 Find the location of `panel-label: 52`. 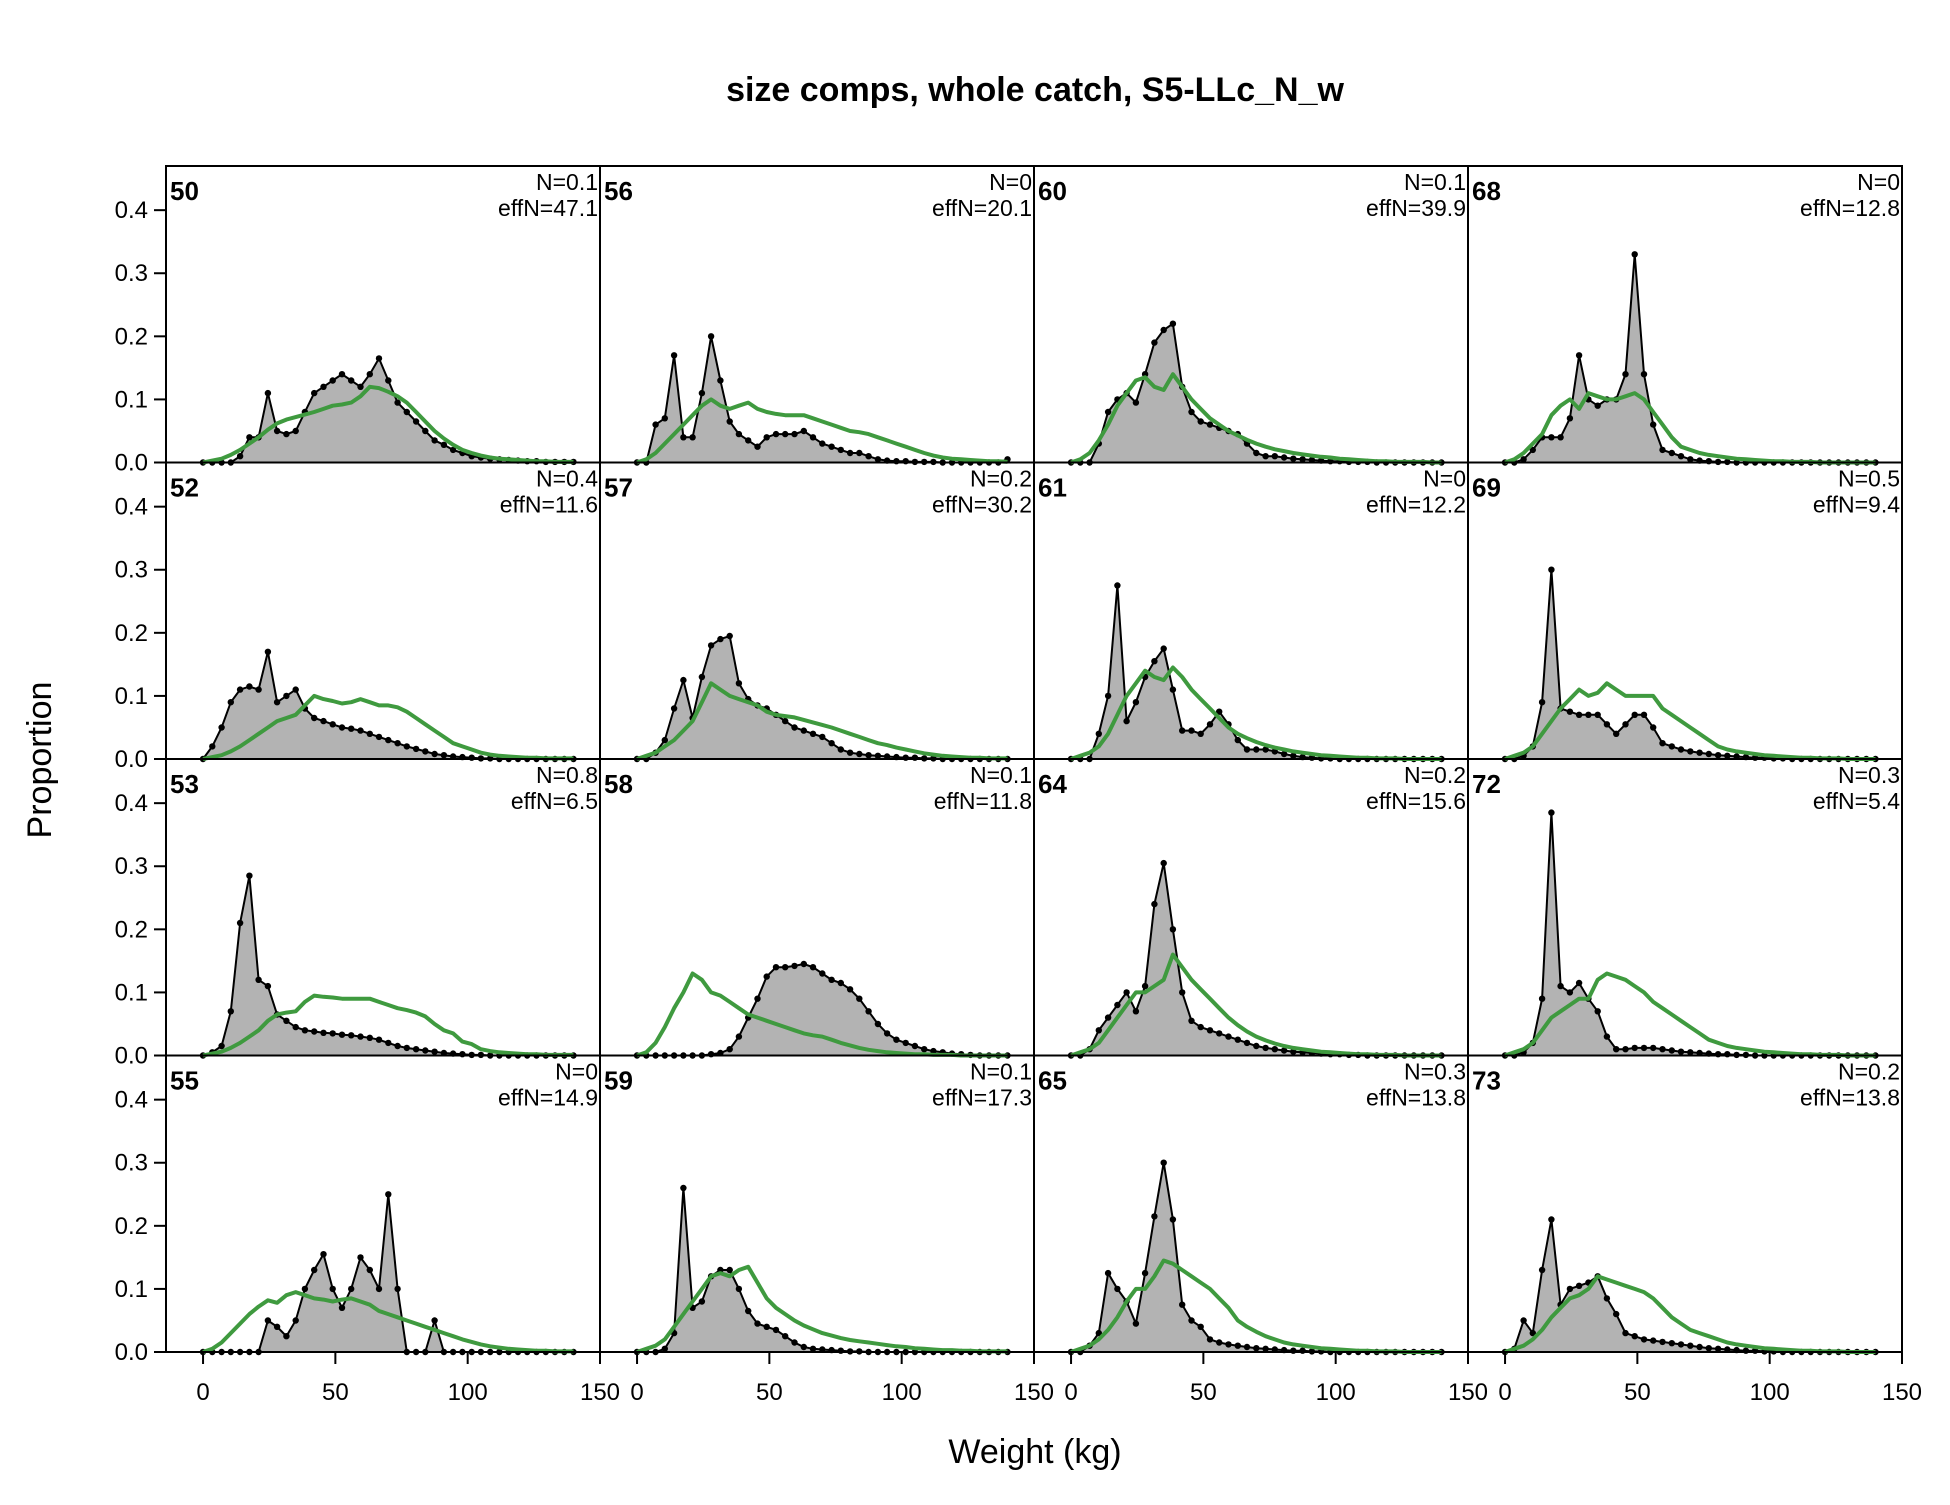

panel-label: 52 is located at coordinates (184, 488).